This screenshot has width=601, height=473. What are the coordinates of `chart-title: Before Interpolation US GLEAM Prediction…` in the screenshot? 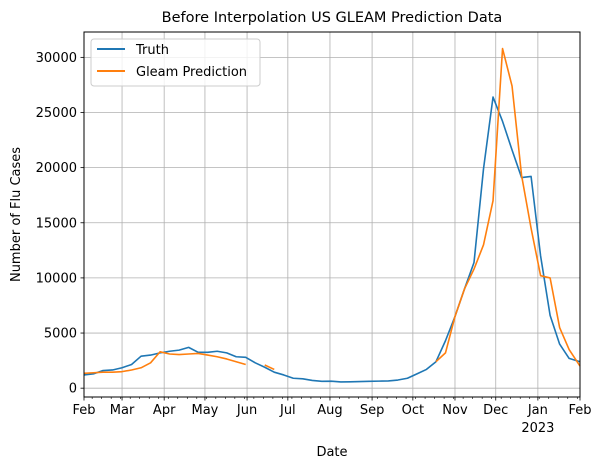 It's located at (332, 18).